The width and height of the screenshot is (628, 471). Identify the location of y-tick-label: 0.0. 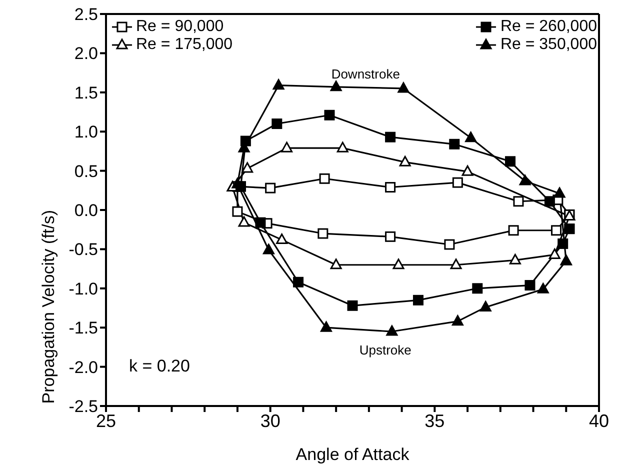
(86, 210).